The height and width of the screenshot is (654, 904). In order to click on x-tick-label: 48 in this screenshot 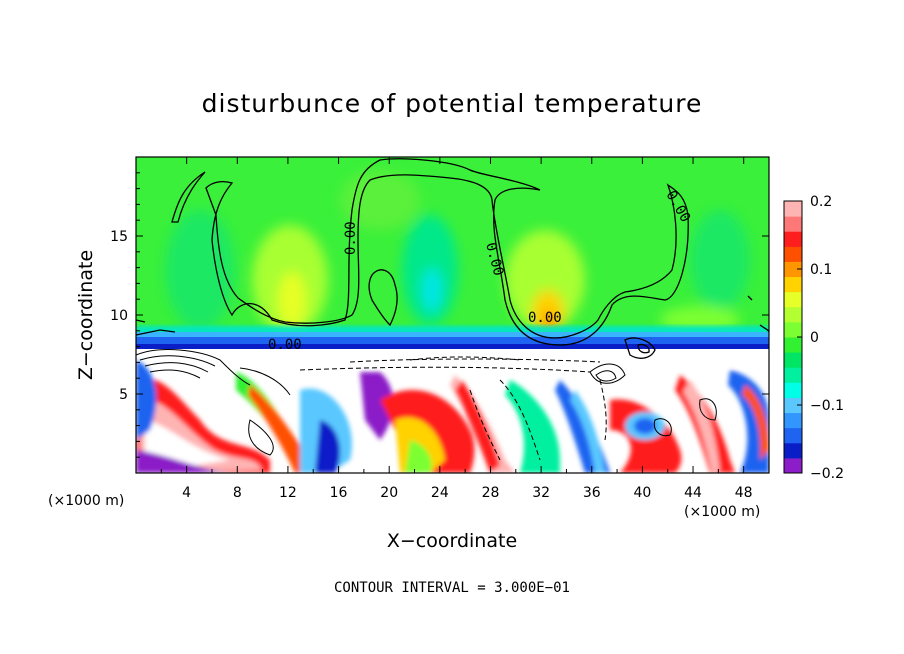, I will do `click(744, 493)`.